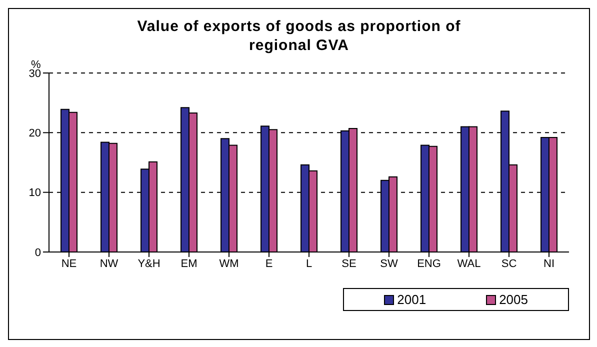 The image size is (597, 347). I want to click on x-tick-label: WM, so click(229, 264).